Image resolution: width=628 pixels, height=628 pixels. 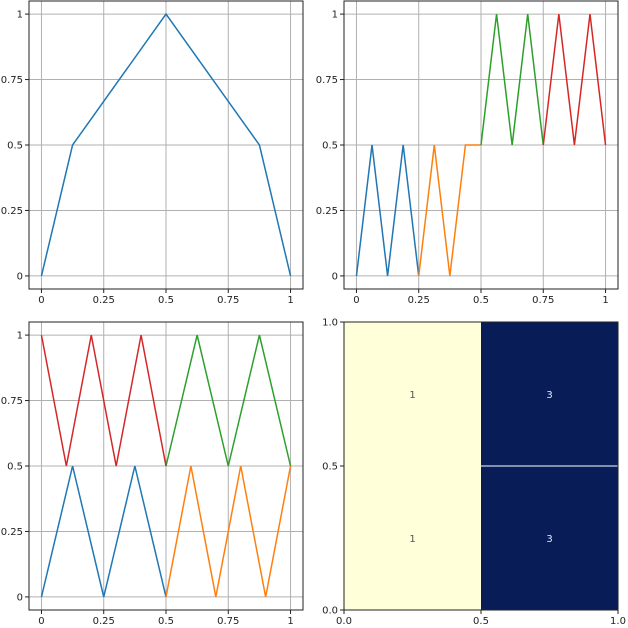 What do you see at coordinates (330, 323) in the screenshot?
I see `y-tick-label: 1.0` at bounding box center [330, 323].